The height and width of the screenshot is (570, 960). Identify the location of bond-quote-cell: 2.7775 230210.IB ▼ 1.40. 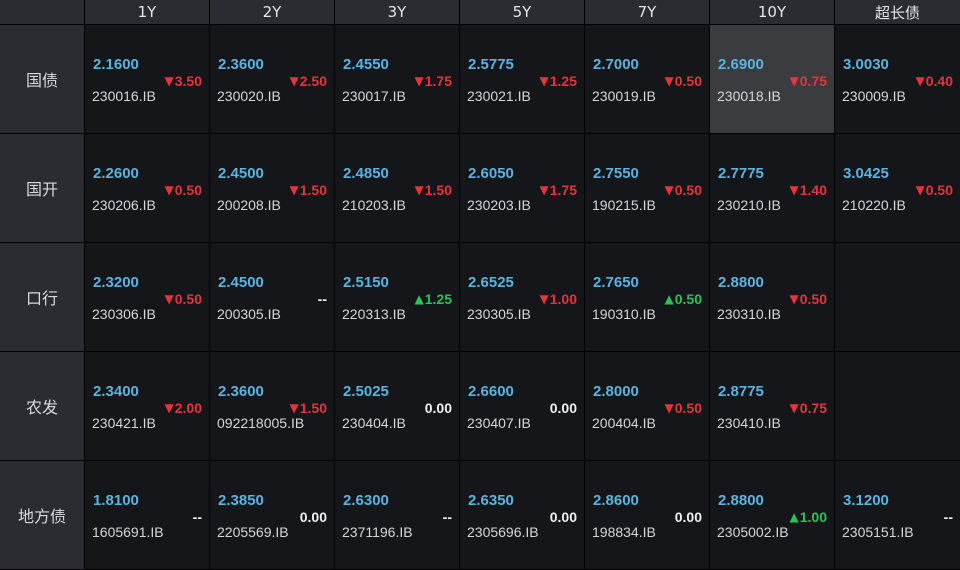
(772, 188).